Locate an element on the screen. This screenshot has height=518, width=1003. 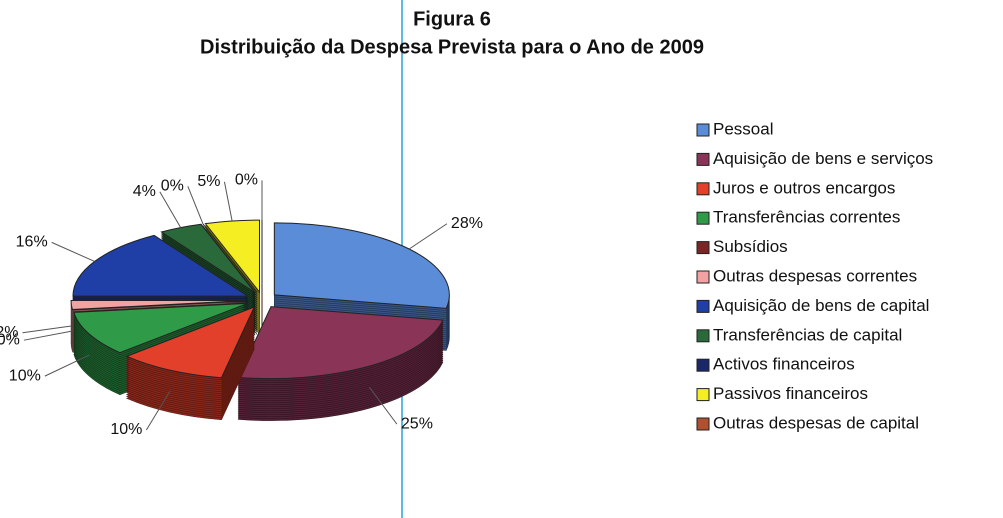
legend-label: Subsídios is located at coordinates (750, 246).